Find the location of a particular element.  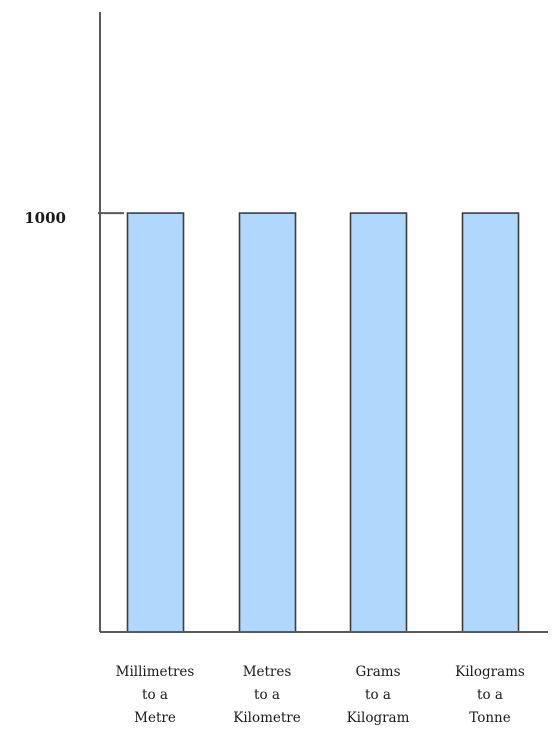

category-label-3: Grams to a Kilogram is located at coordinates (378, 695).